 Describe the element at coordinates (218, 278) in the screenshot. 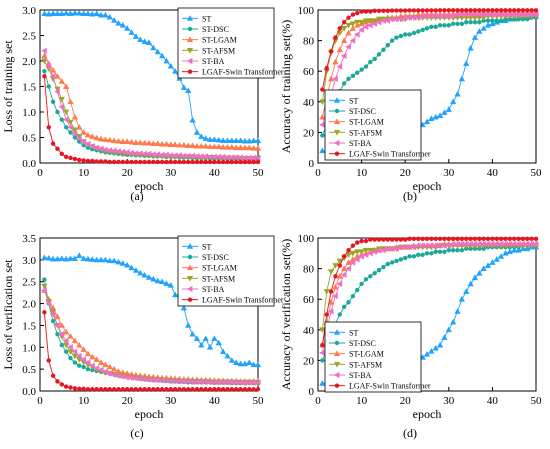

I see `legend-label: ST-AFSM` at that location.